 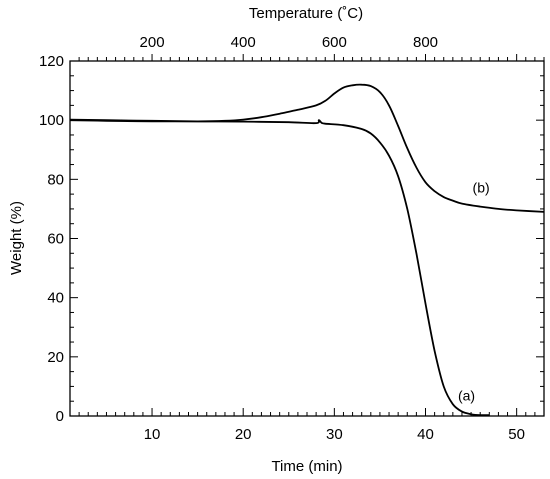 I want to click on y-tick-label: 0, so click(x=60, y=416).